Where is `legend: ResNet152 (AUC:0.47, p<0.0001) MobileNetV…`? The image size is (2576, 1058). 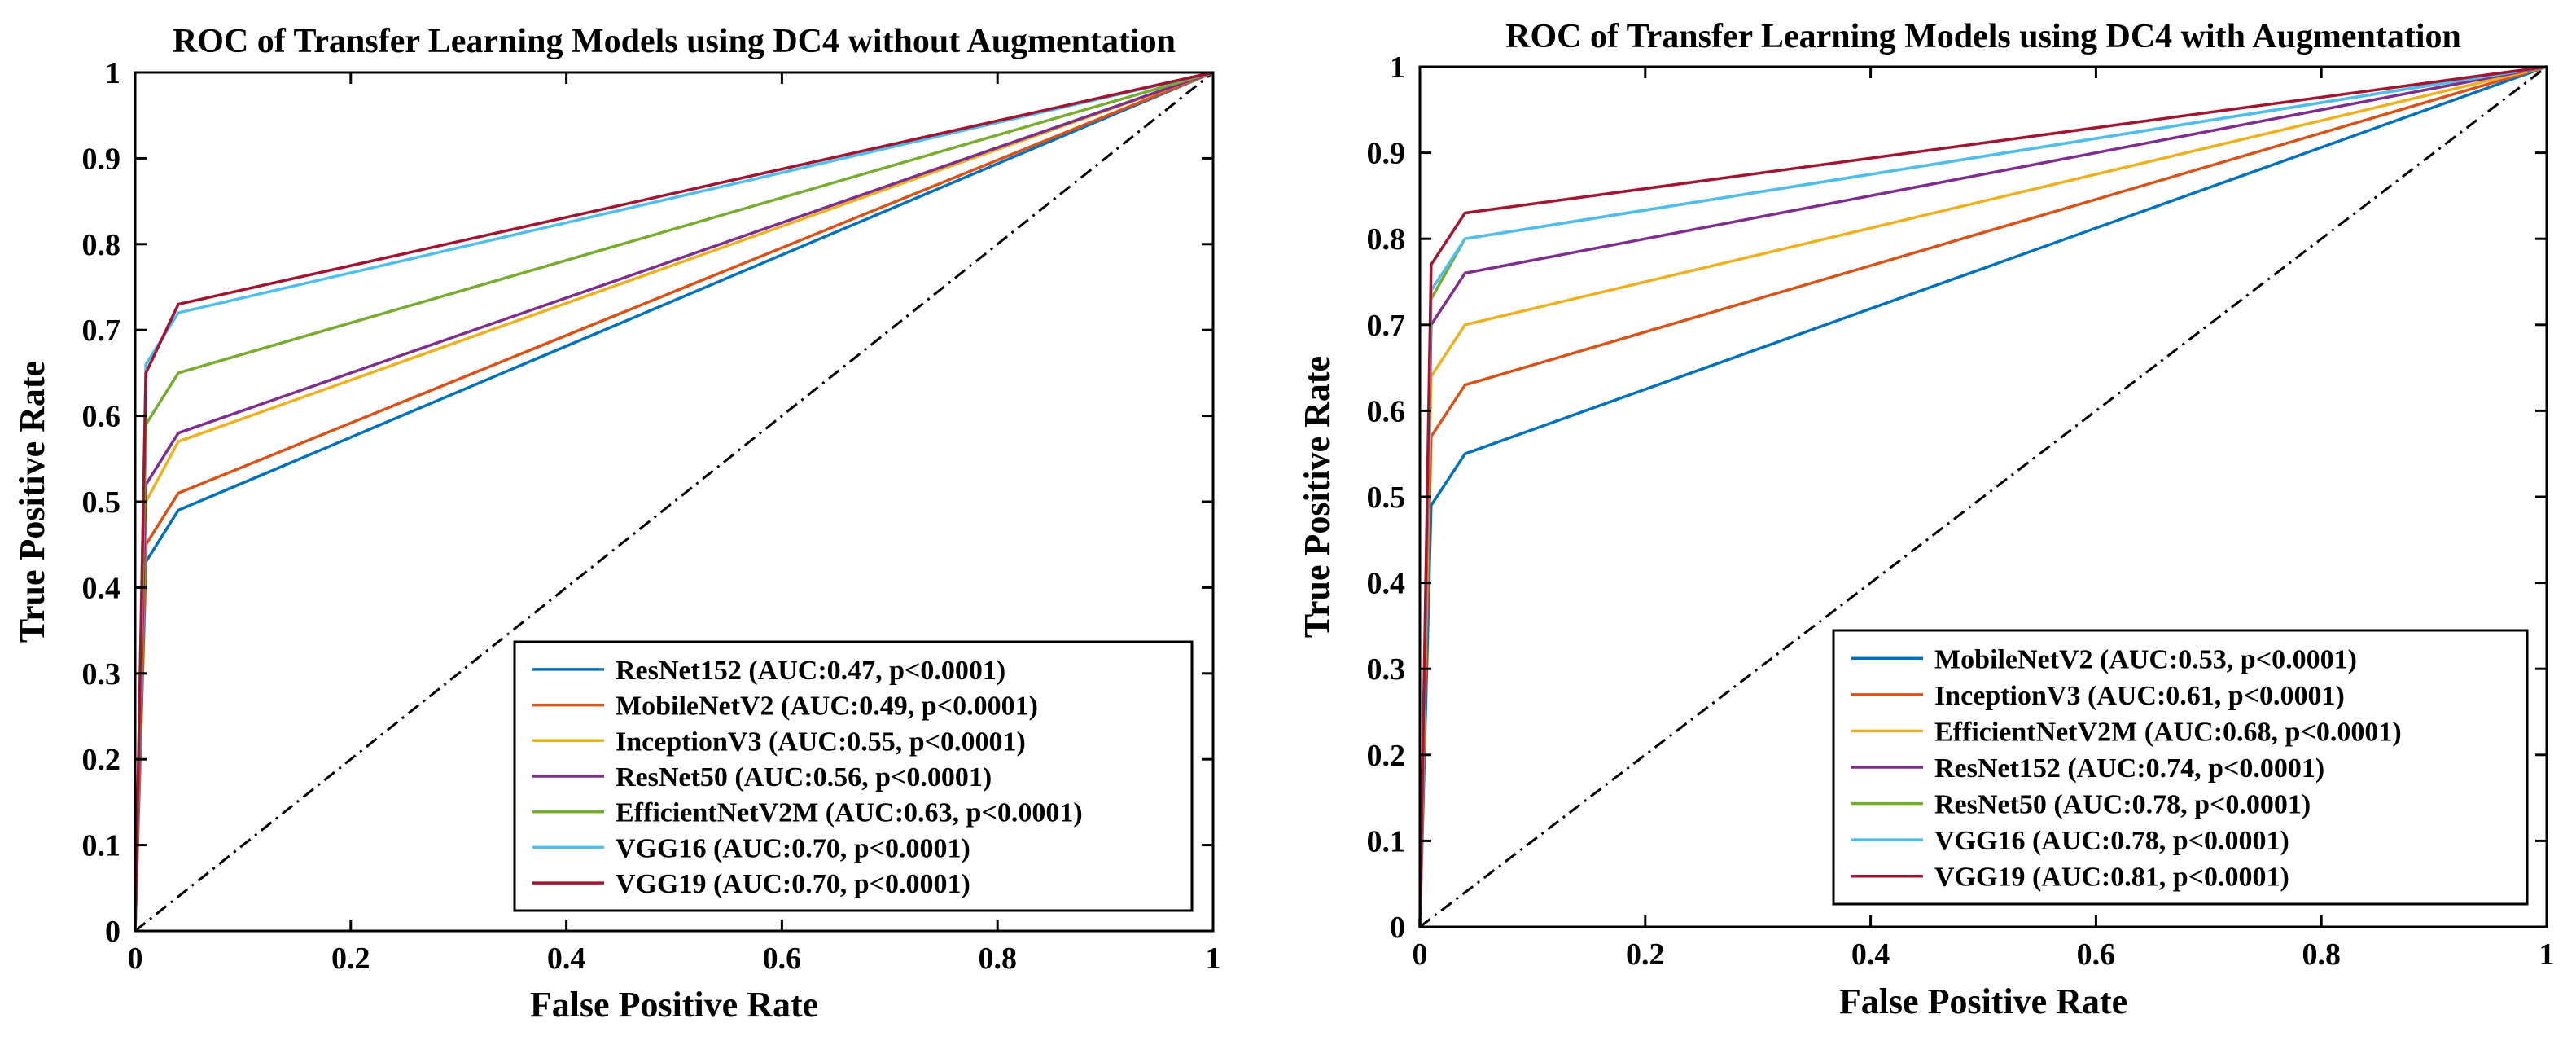
legend: ResNet152 (AUC:0.47, p<0.0001) MobileNetV… is located at coordinates (853, 776).